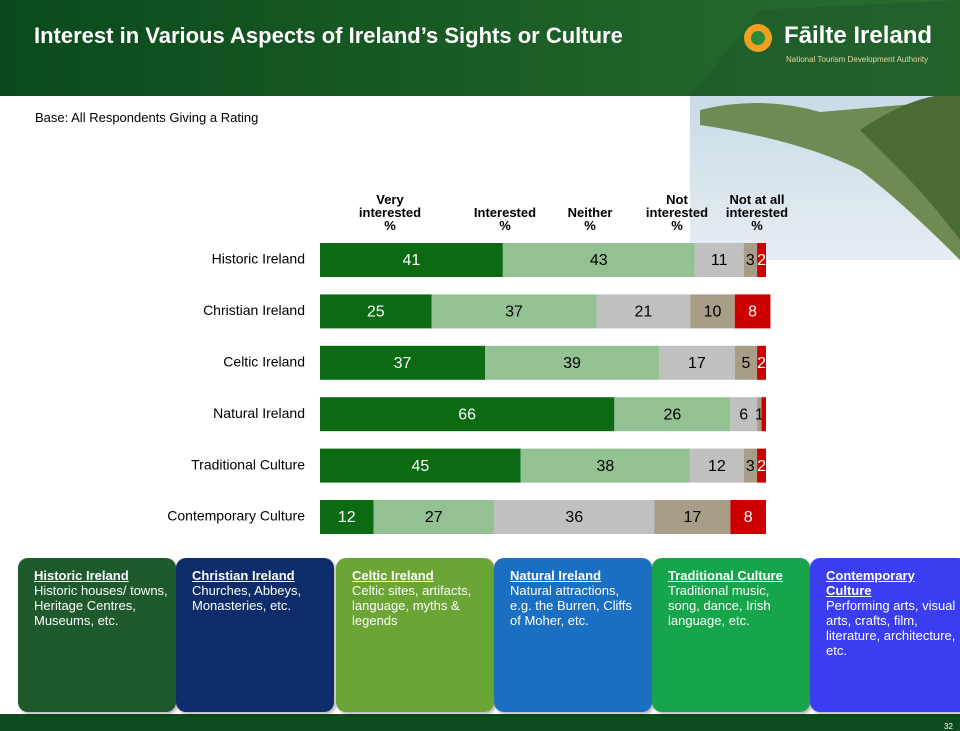 Image resolution: width=960 pixels, height=731 pixels. I want to click on category-label: Christian Ireland, so click(254, 310).